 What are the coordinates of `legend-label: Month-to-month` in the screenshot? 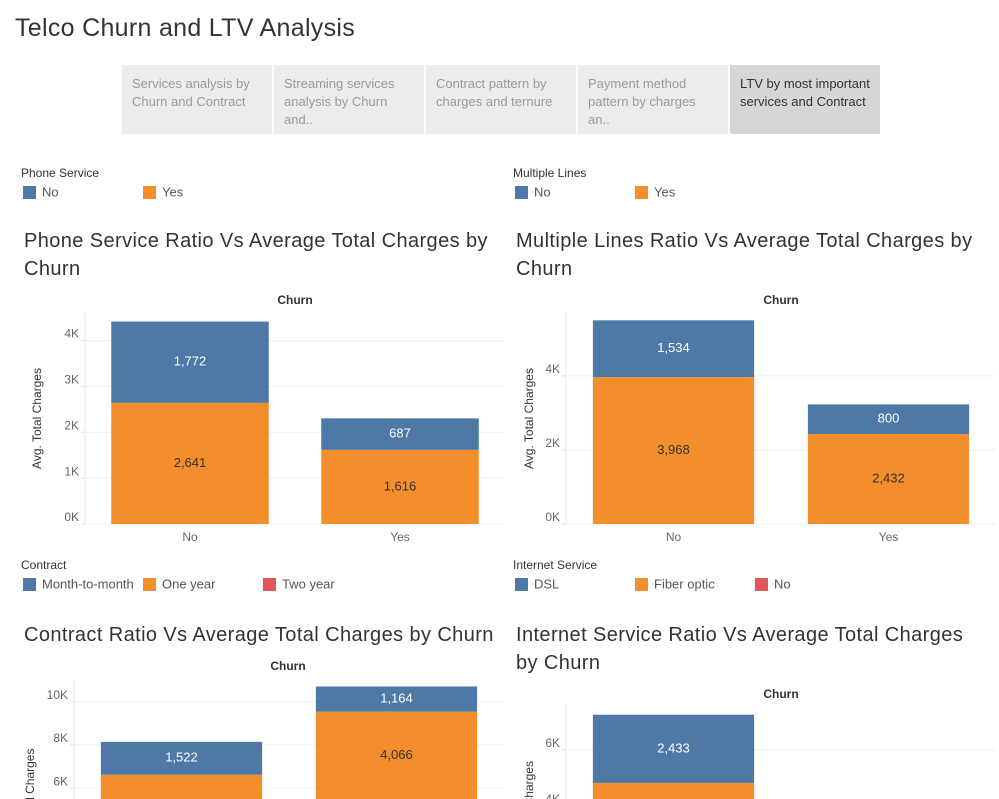 It's located at (88, 583).